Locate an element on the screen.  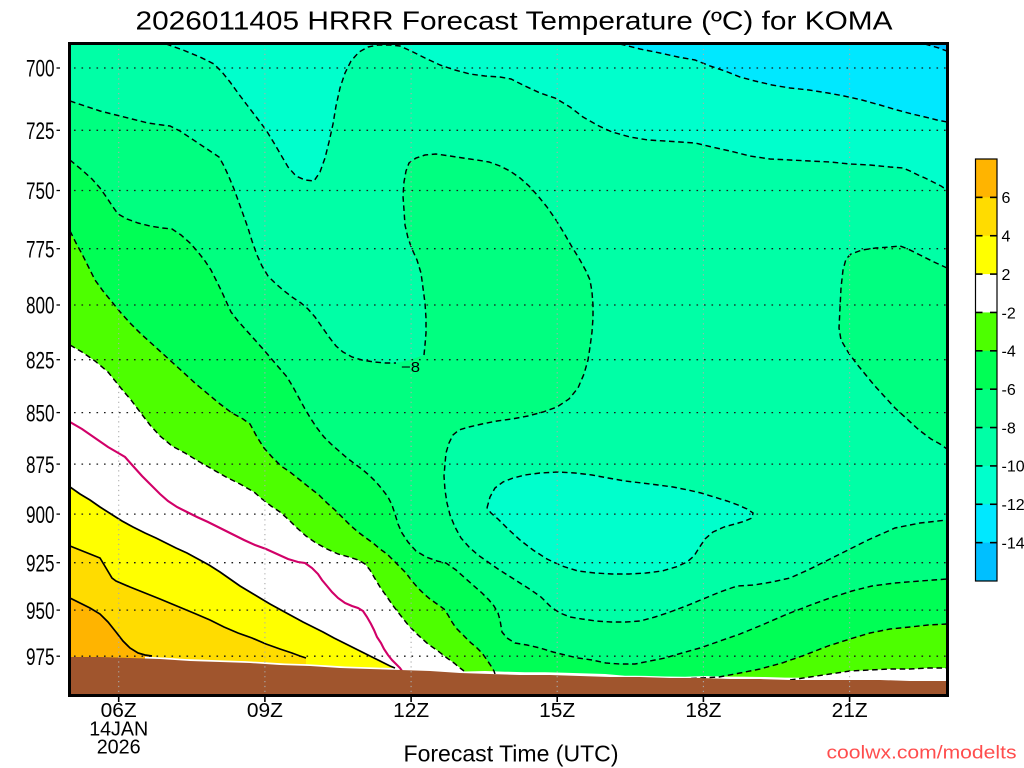
svg-text: -4 is located at coordinates (1009, 352).